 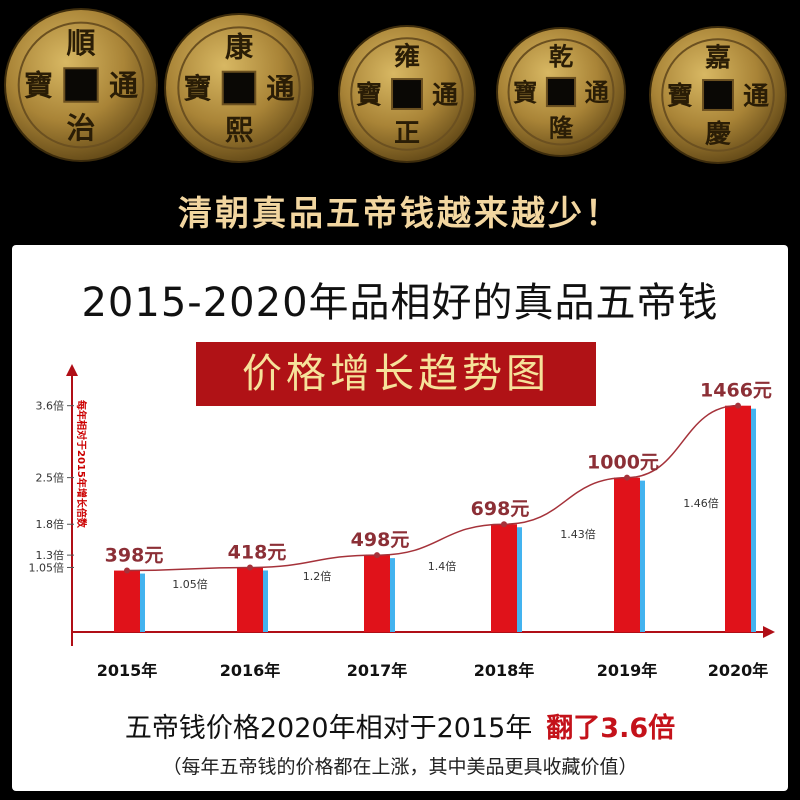 What do you see at coordinates (442, 566) in the screenshot?
I see `growth-label: 1.4倍` at bounding box center [442, 566].